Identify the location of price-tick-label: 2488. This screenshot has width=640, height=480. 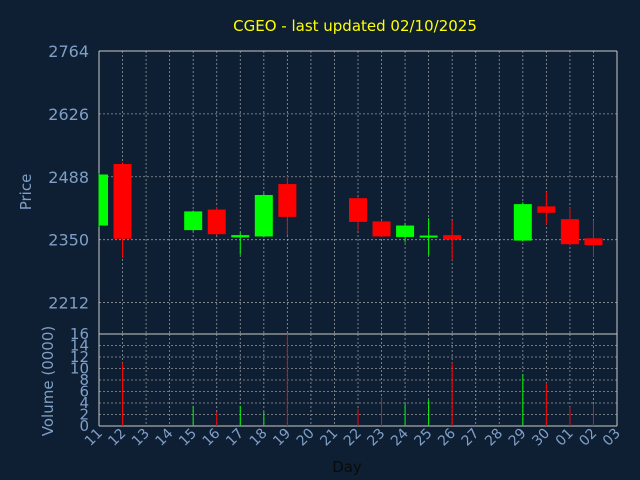
(68, 177).